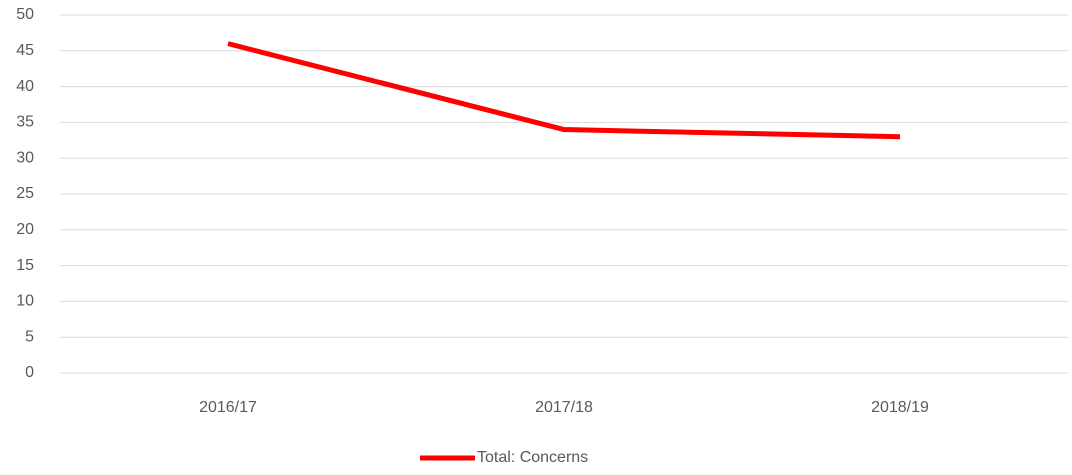  Describe the element at coordinates (564, 407) in the screenshot. I see `x-tick-label: 2017/18` at that location.